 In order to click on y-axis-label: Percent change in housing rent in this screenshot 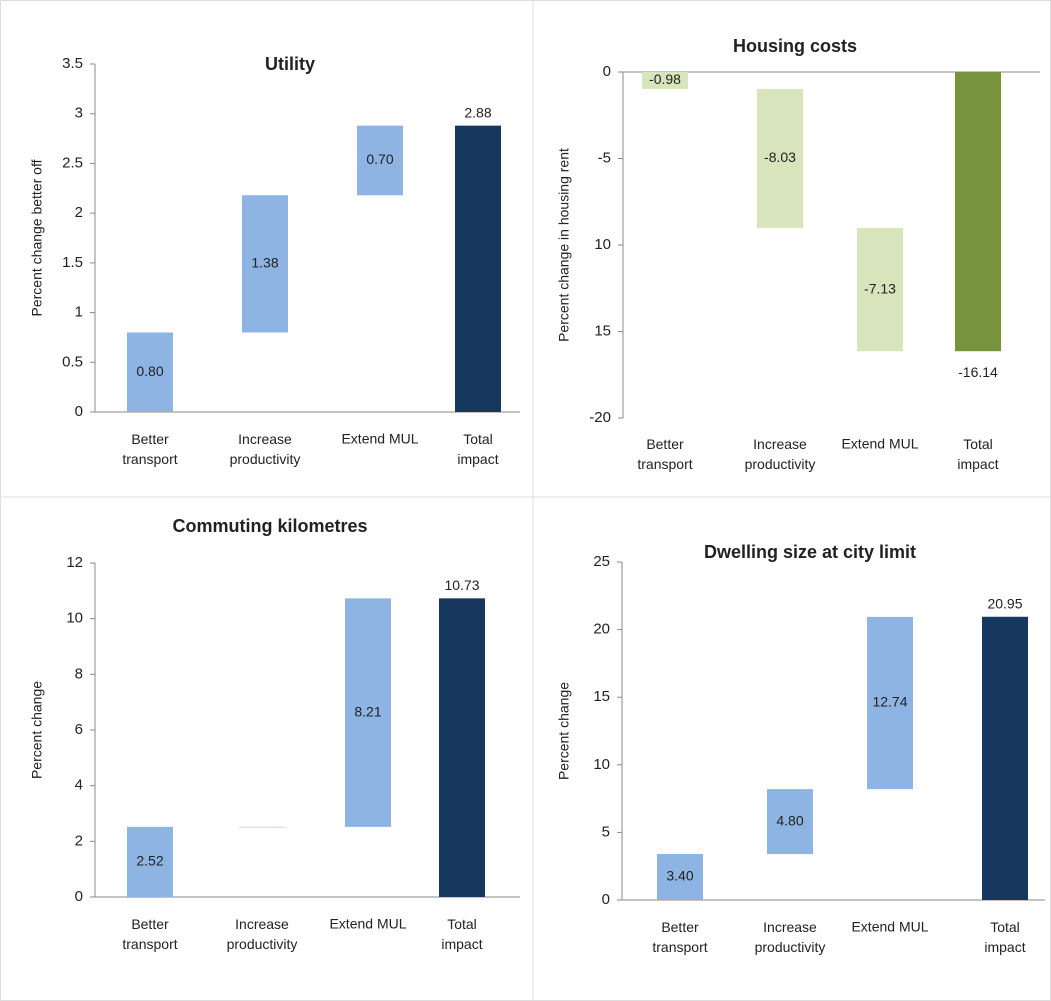, I will do `click(564, 245)`.